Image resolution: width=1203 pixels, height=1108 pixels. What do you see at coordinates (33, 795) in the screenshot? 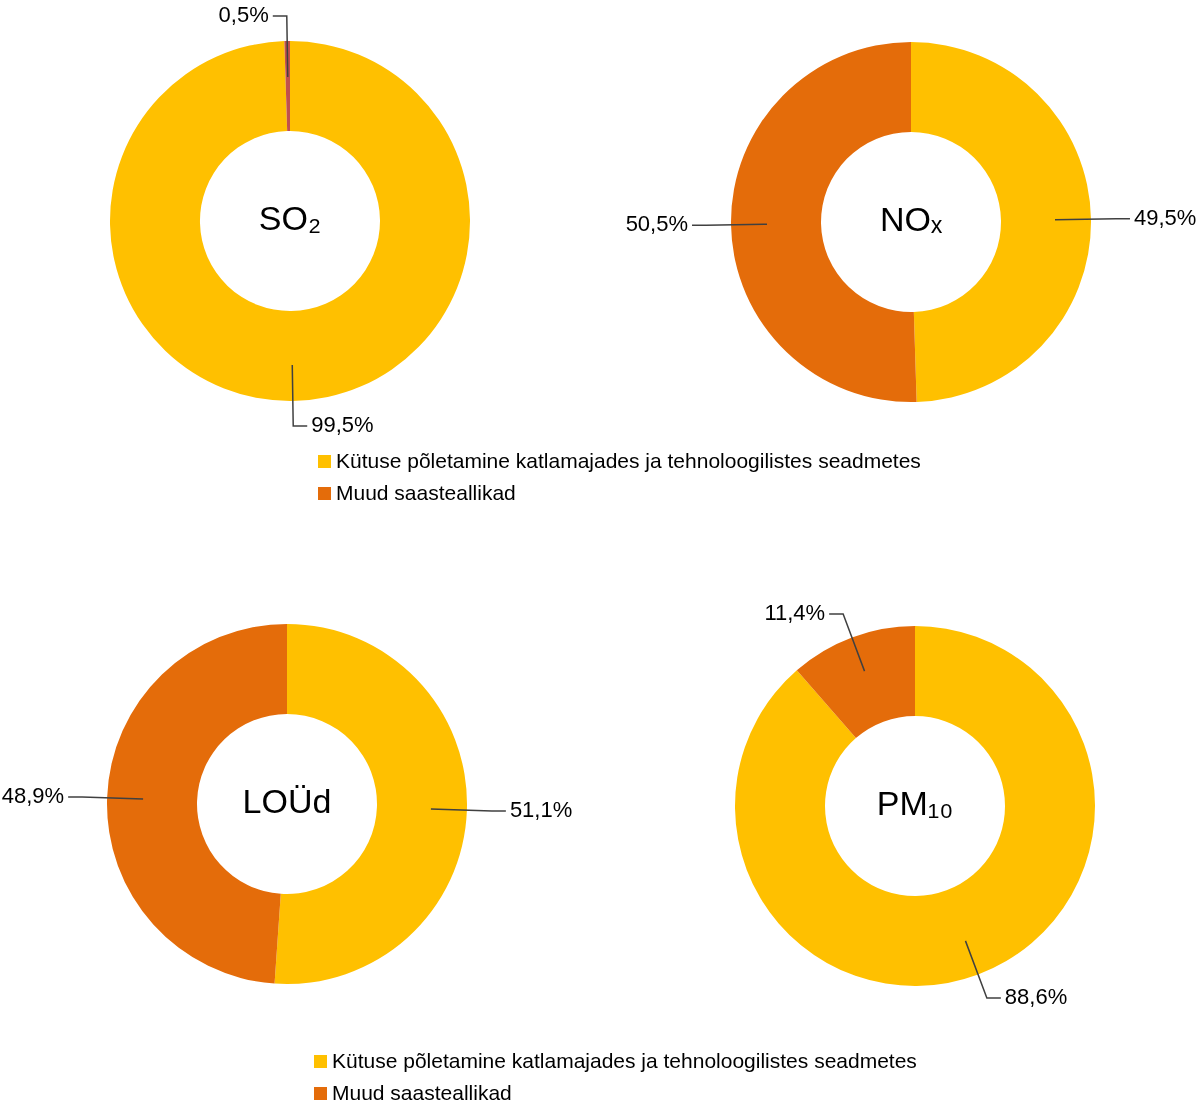
I see `data-label: 48,9%` at bounding box center [33, 795].